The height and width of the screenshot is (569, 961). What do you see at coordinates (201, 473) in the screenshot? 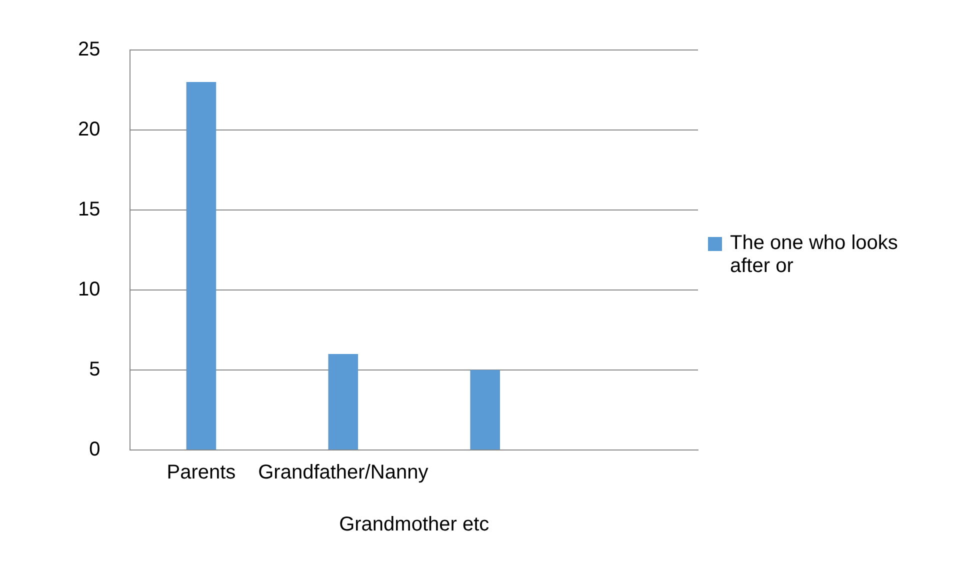
I see `x-tick-label: Parents` at bounding box center [201, 473].